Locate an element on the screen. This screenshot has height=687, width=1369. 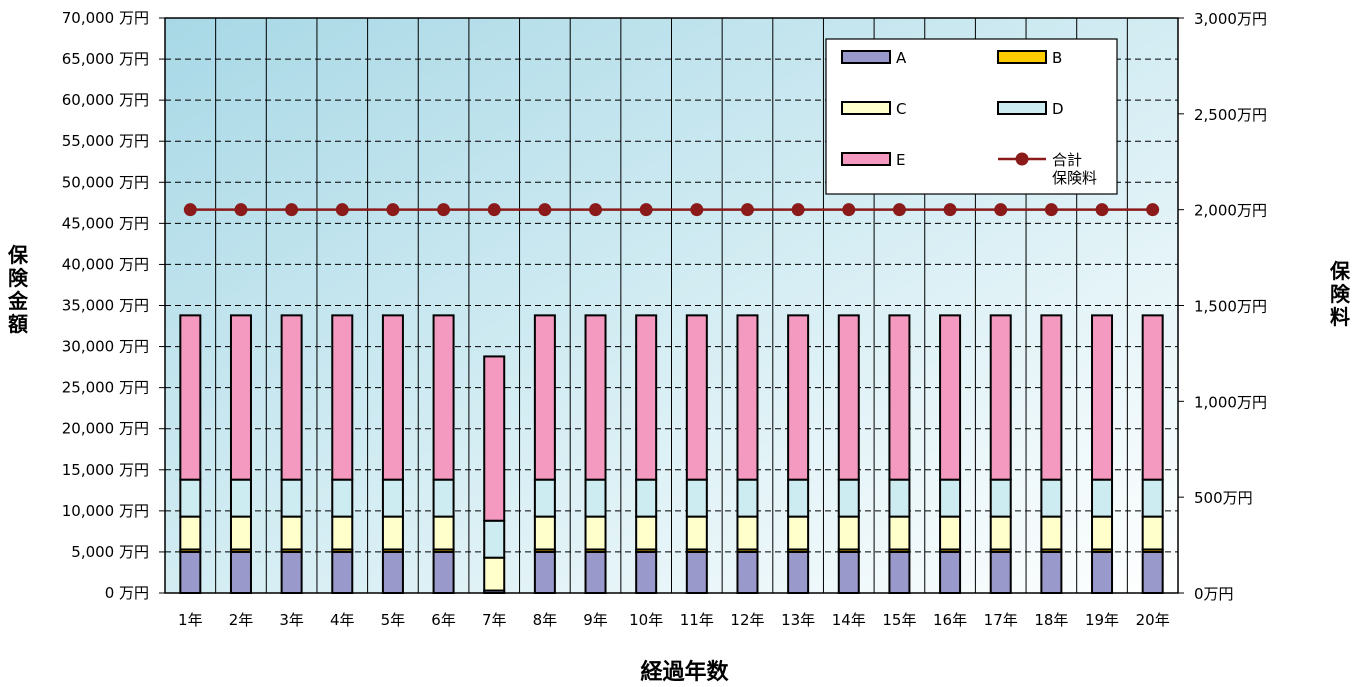
y-tick-label: 35,000 万円 is located at coordinates (105, 306).